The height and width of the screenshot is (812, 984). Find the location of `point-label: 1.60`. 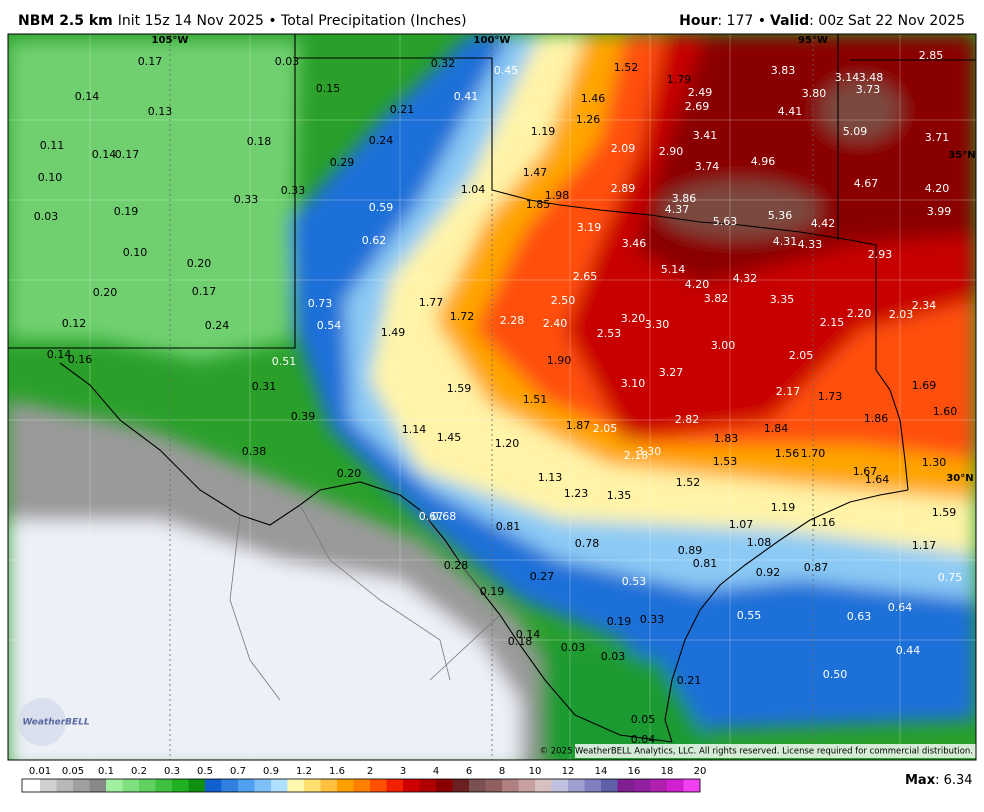

point-label: 1.60 is located at coordinates (945, 411).